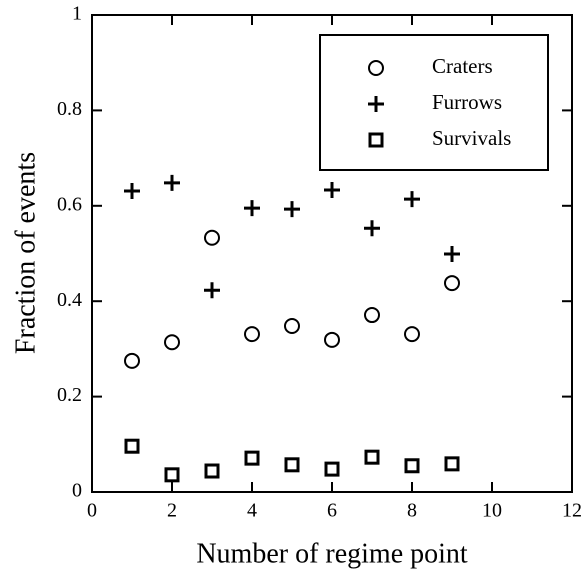 Image resolution: width=587 pixels, height=581 pixels. What do you see at coordinates (77, 14) in the screenshot?
I see `y-tick-label: 1` at bounding box center [77, 14].